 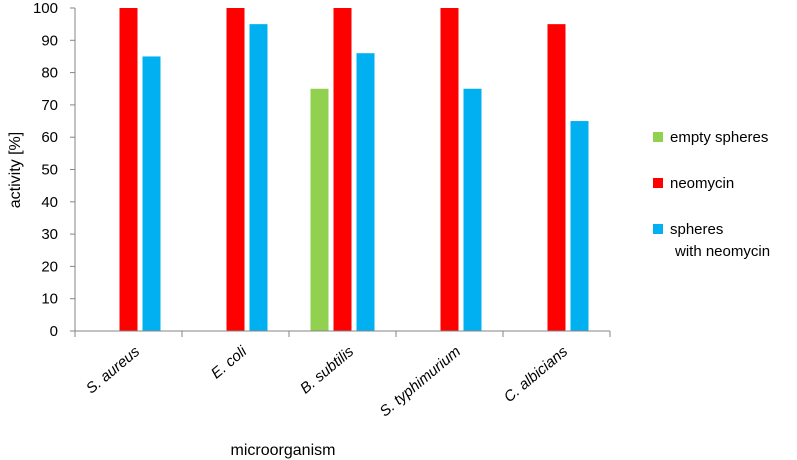 I want to click on y-tick-label: 30, so click(x=49, y=234).